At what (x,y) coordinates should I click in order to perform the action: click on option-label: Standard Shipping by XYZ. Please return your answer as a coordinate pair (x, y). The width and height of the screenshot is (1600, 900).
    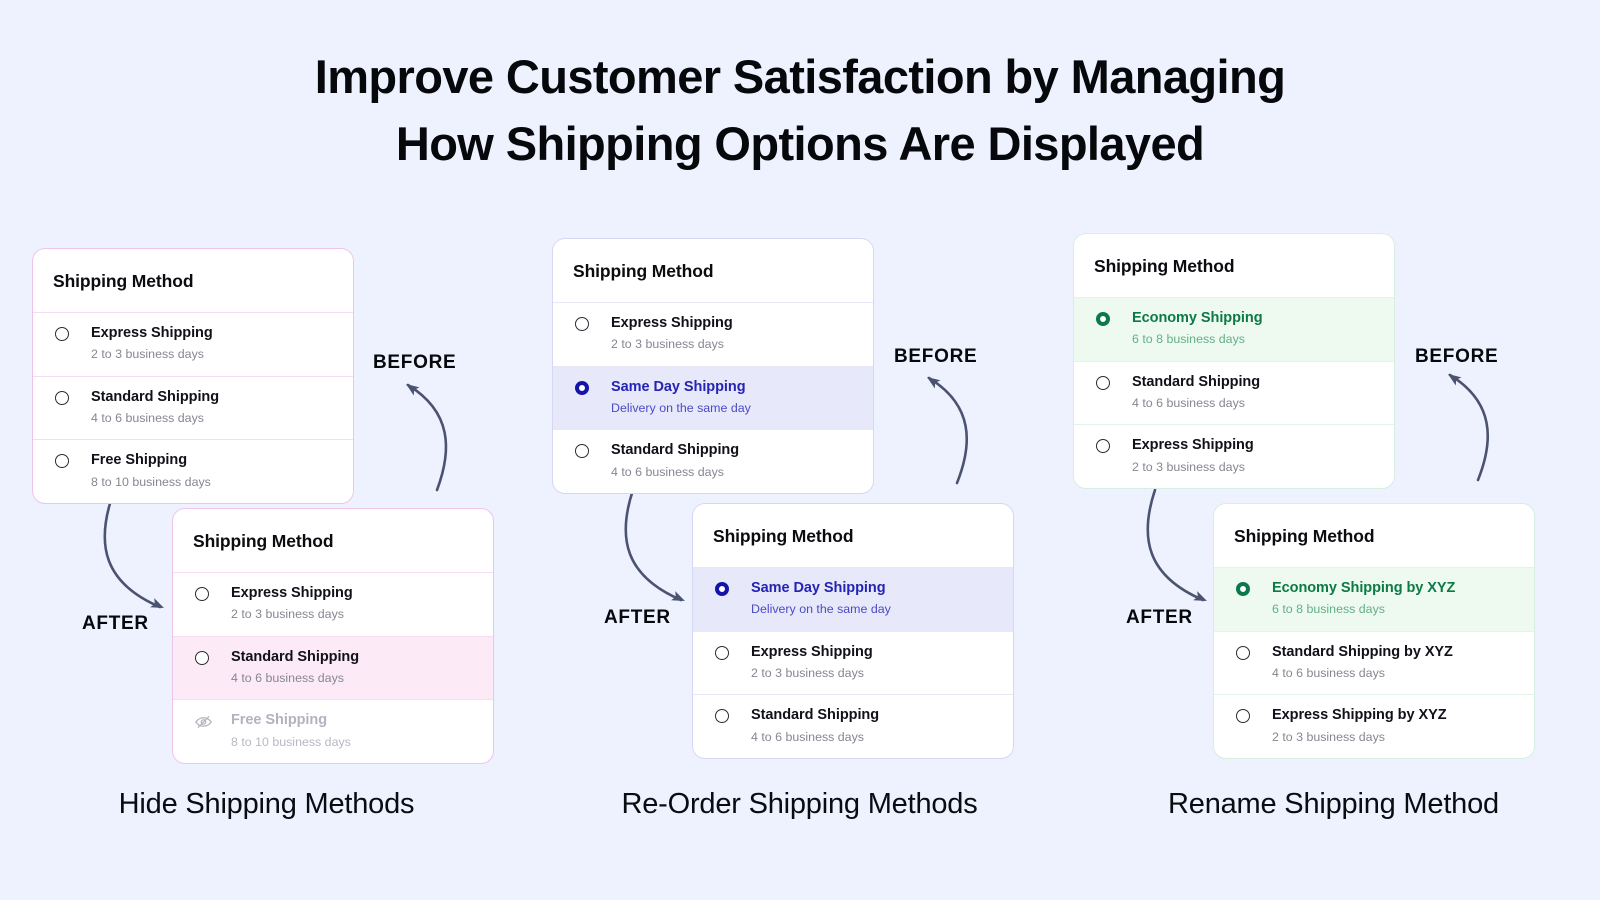
    Looking at the image, I should click on (1362, 651).